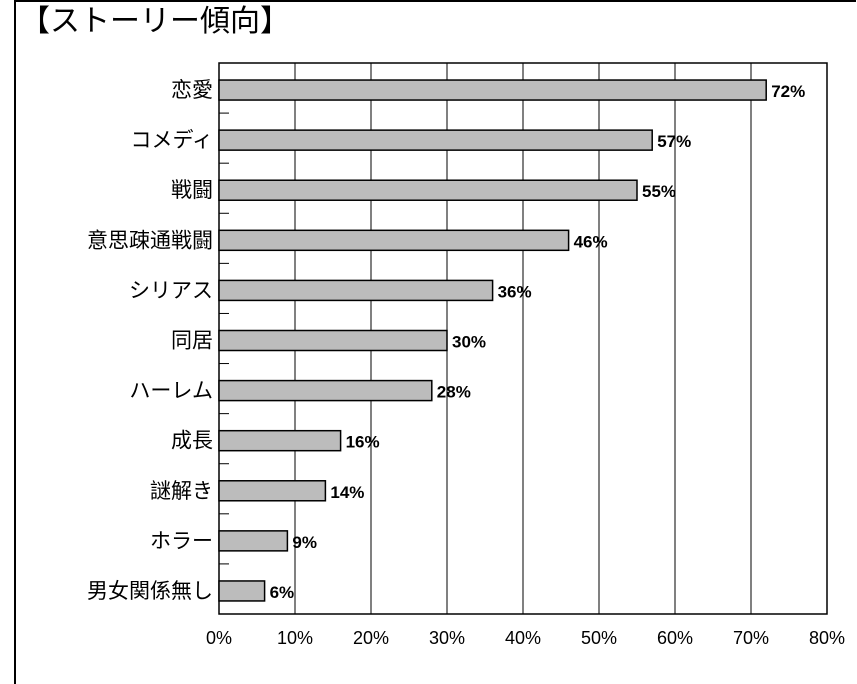 The height and width of the screenshot is (684, 857). I want to click on x-tick-label: 40%, so click(523, 638).